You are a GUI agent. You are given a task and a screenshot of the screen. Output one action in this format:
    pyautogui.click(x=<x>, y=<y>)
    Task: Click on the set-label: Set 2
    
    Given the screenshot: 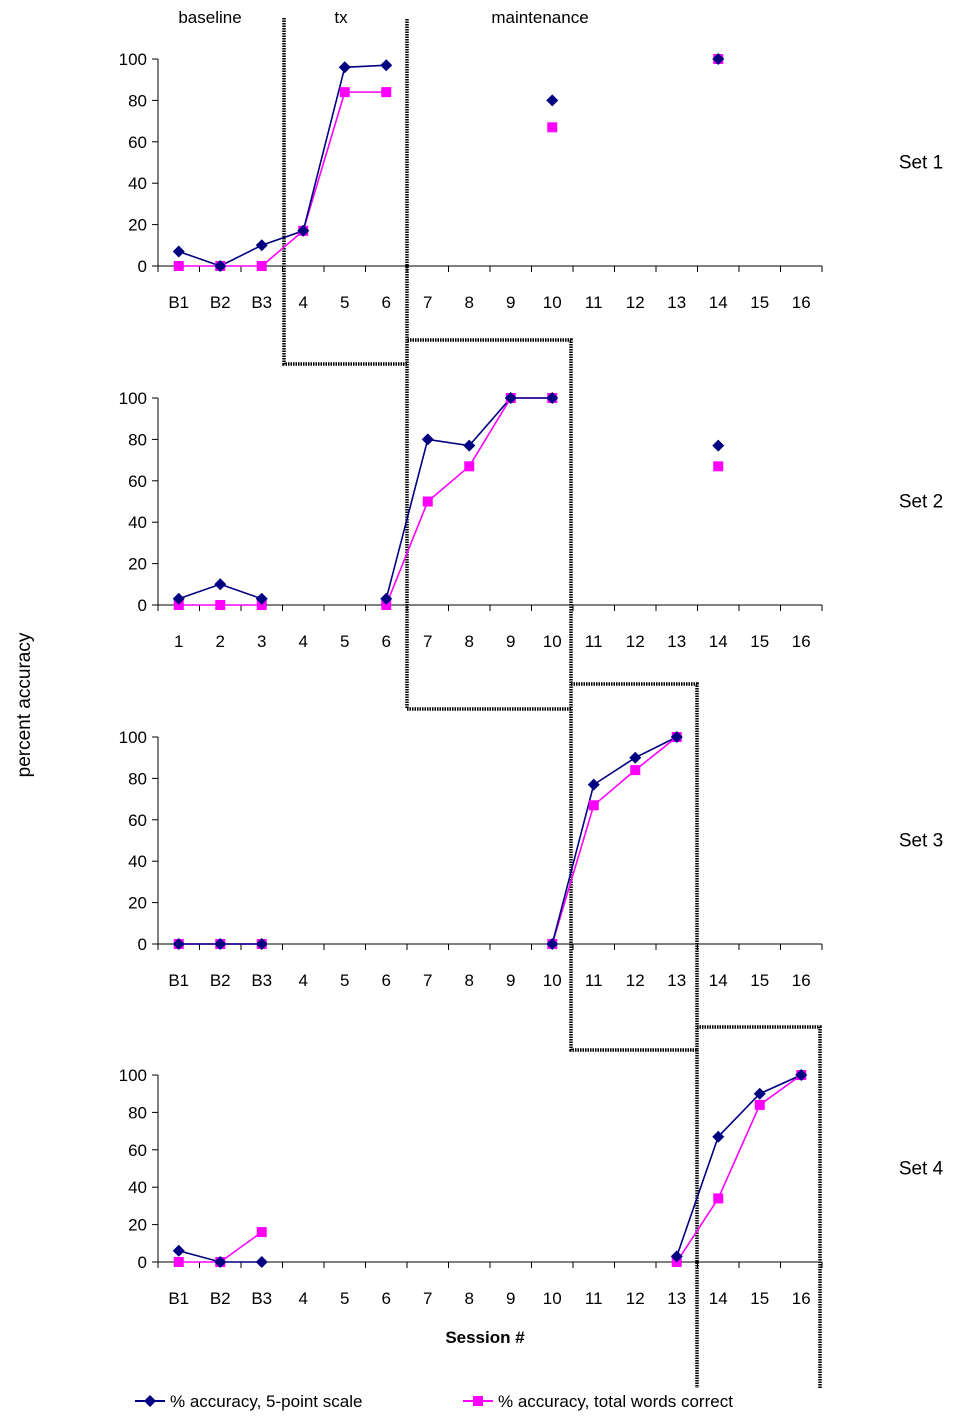 What is the action you would take?
    pyautogui.click(x=921, y=502)
    